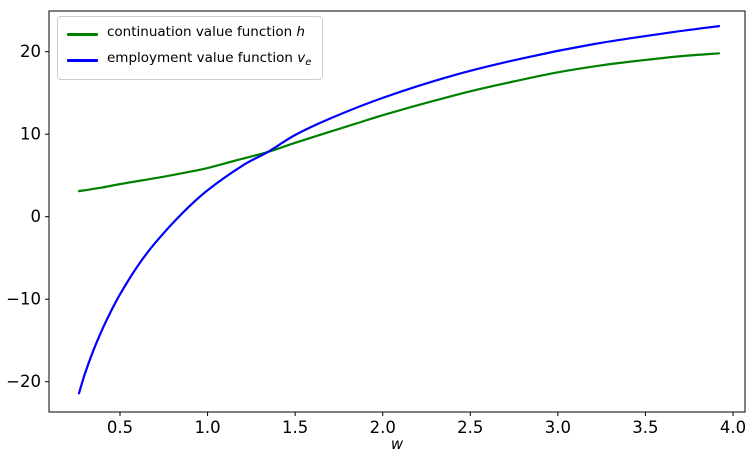 The width and height of the screenshot is (756, 463). Describe the element at coordinates (82, 60) in the screenshot. I see `legend-swatch-ve` at that location.